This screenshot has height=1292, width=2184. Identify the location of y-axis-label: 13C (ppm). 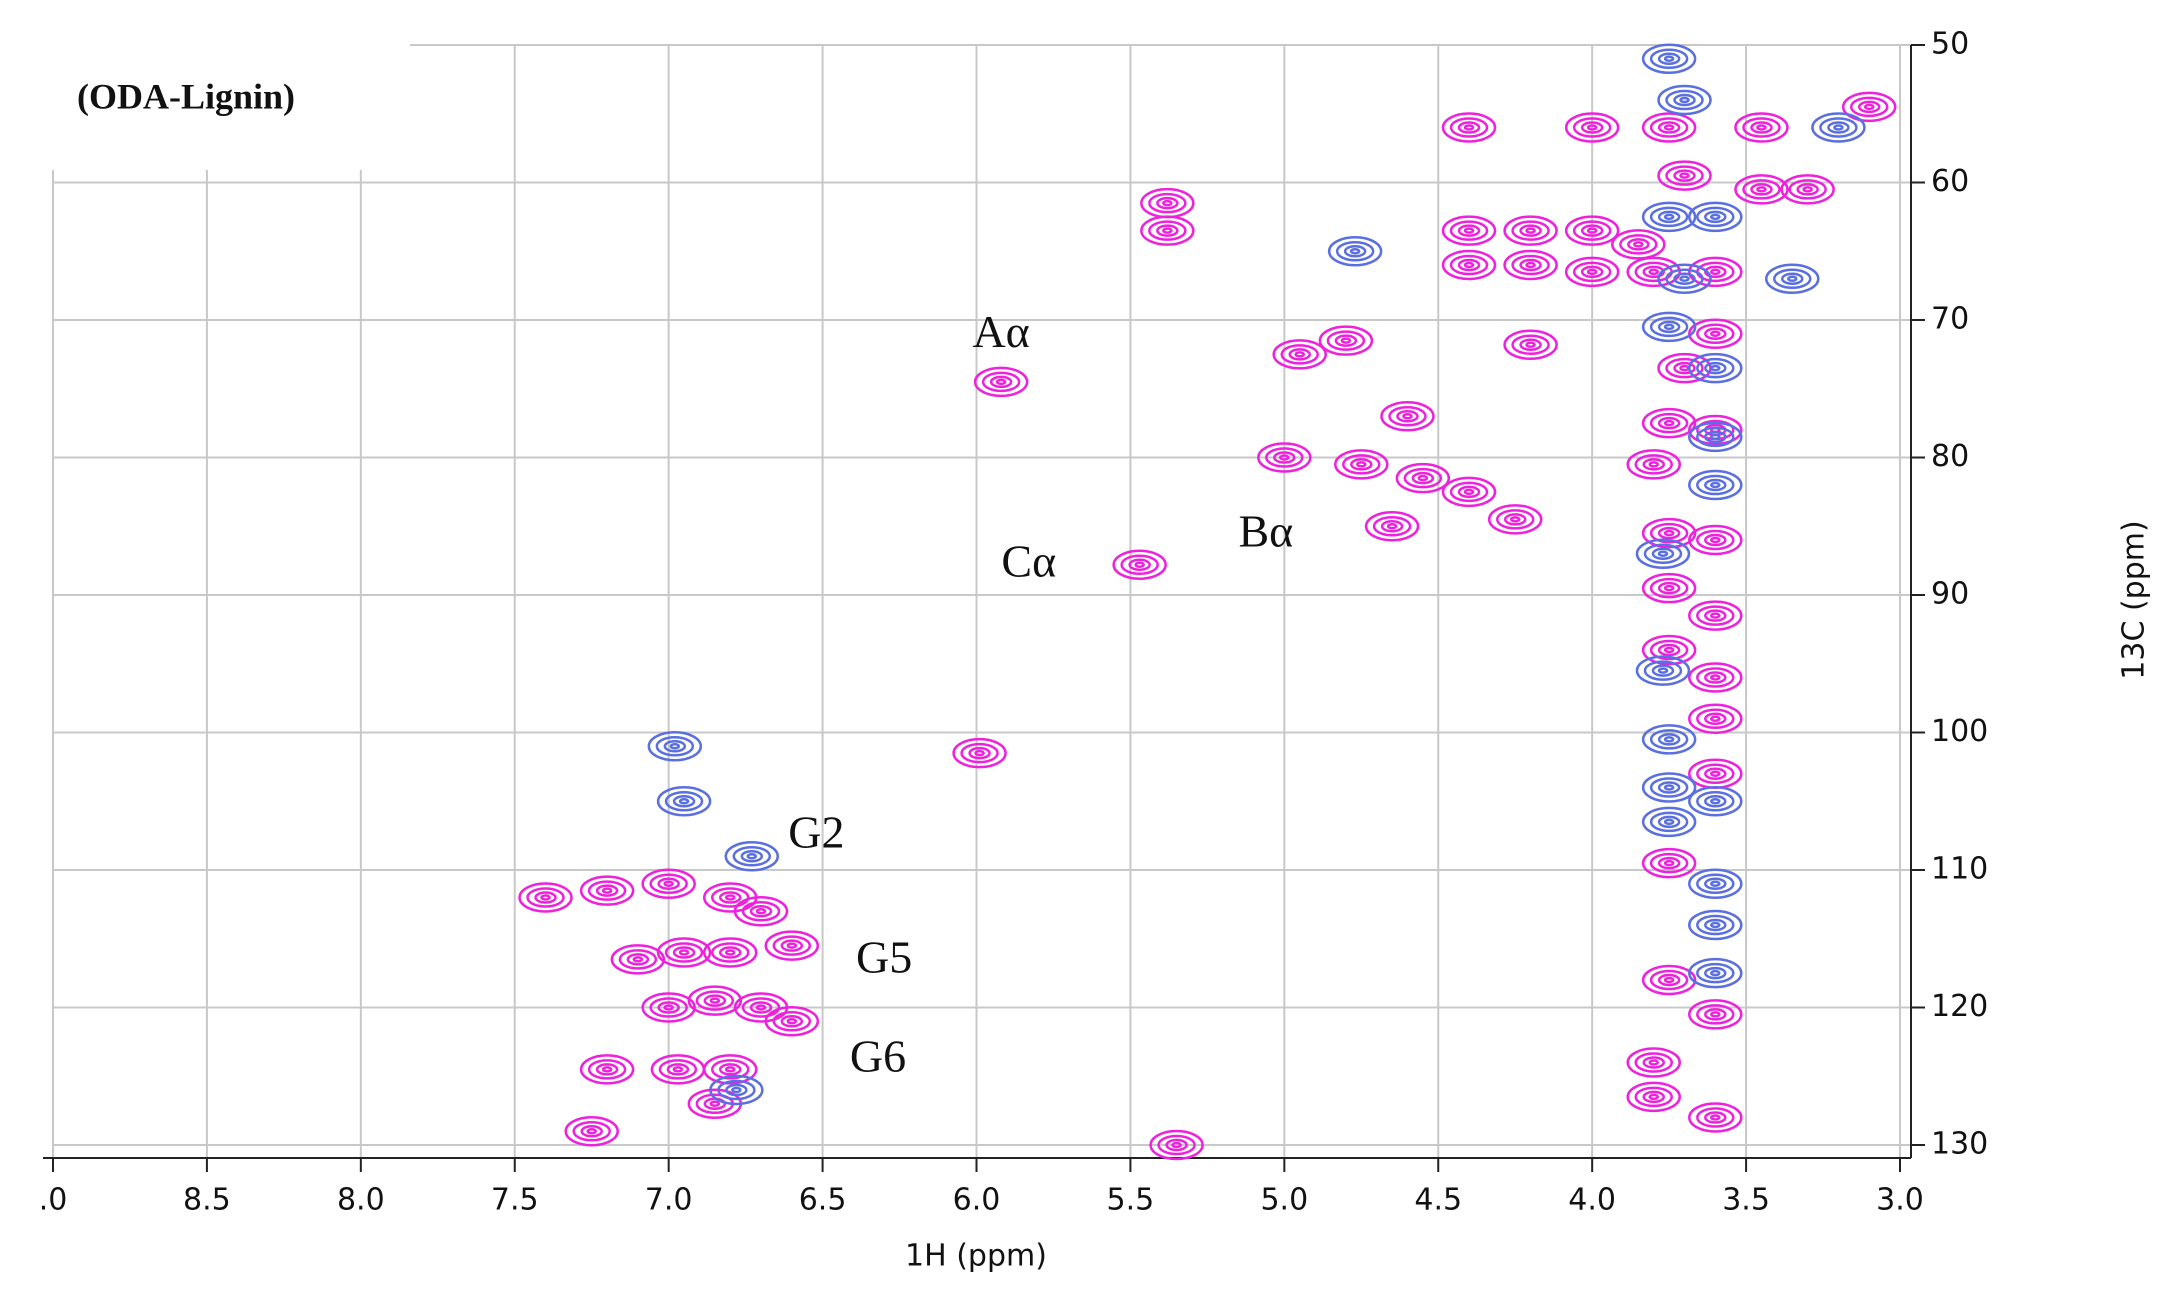
(2134, 599).